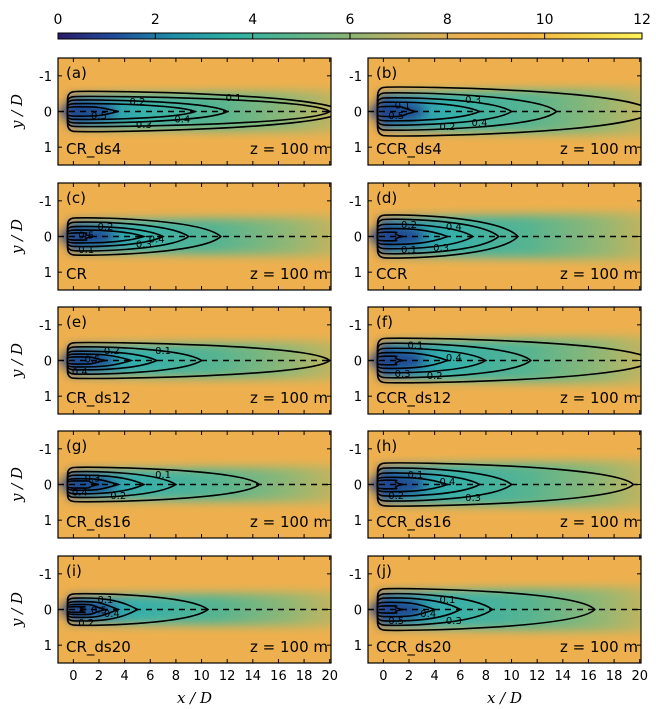 This screenshot has width=656, height=709. I want to click on case-name: CCR_ds4, so click(409, 149).